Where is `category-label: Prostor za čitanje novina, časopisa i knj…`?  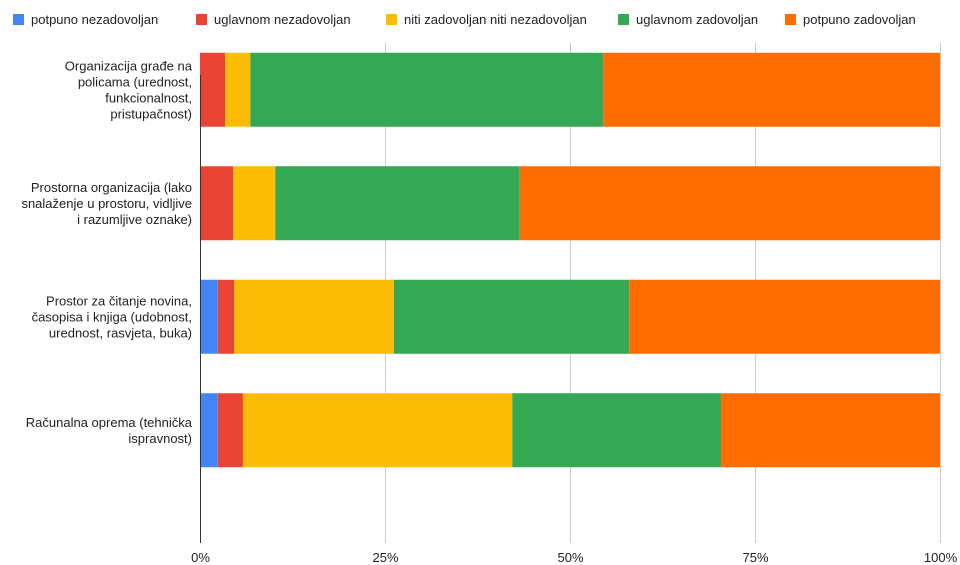 category-label: Prostor za čitanje novina, časopisa i knj… is located at coordinates (112, 316).